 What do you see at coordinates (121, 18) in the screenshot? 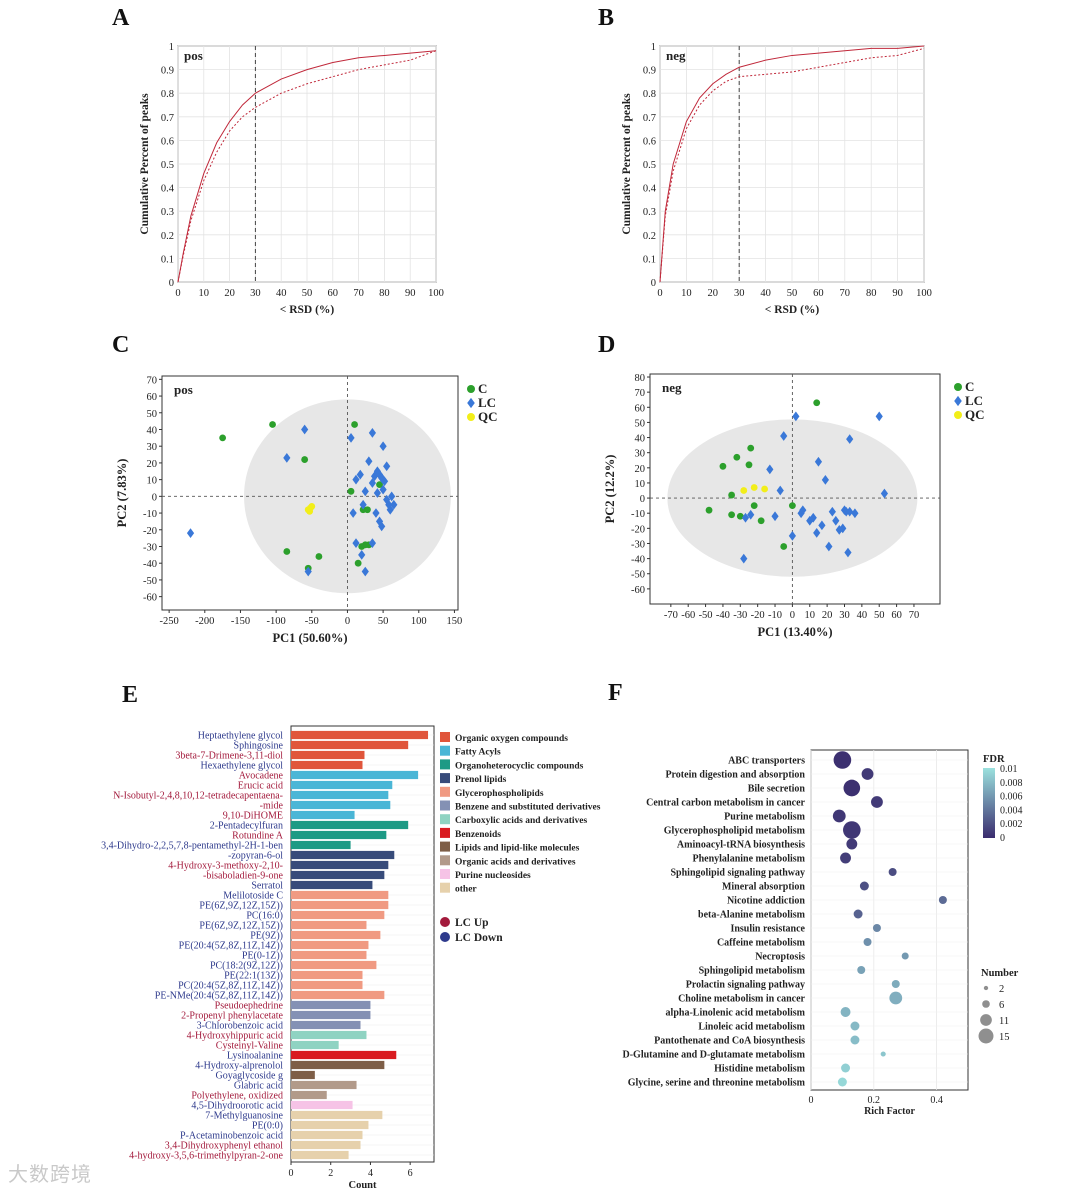
I see `panel-letter-a: A` at bounding box center [121, 18].